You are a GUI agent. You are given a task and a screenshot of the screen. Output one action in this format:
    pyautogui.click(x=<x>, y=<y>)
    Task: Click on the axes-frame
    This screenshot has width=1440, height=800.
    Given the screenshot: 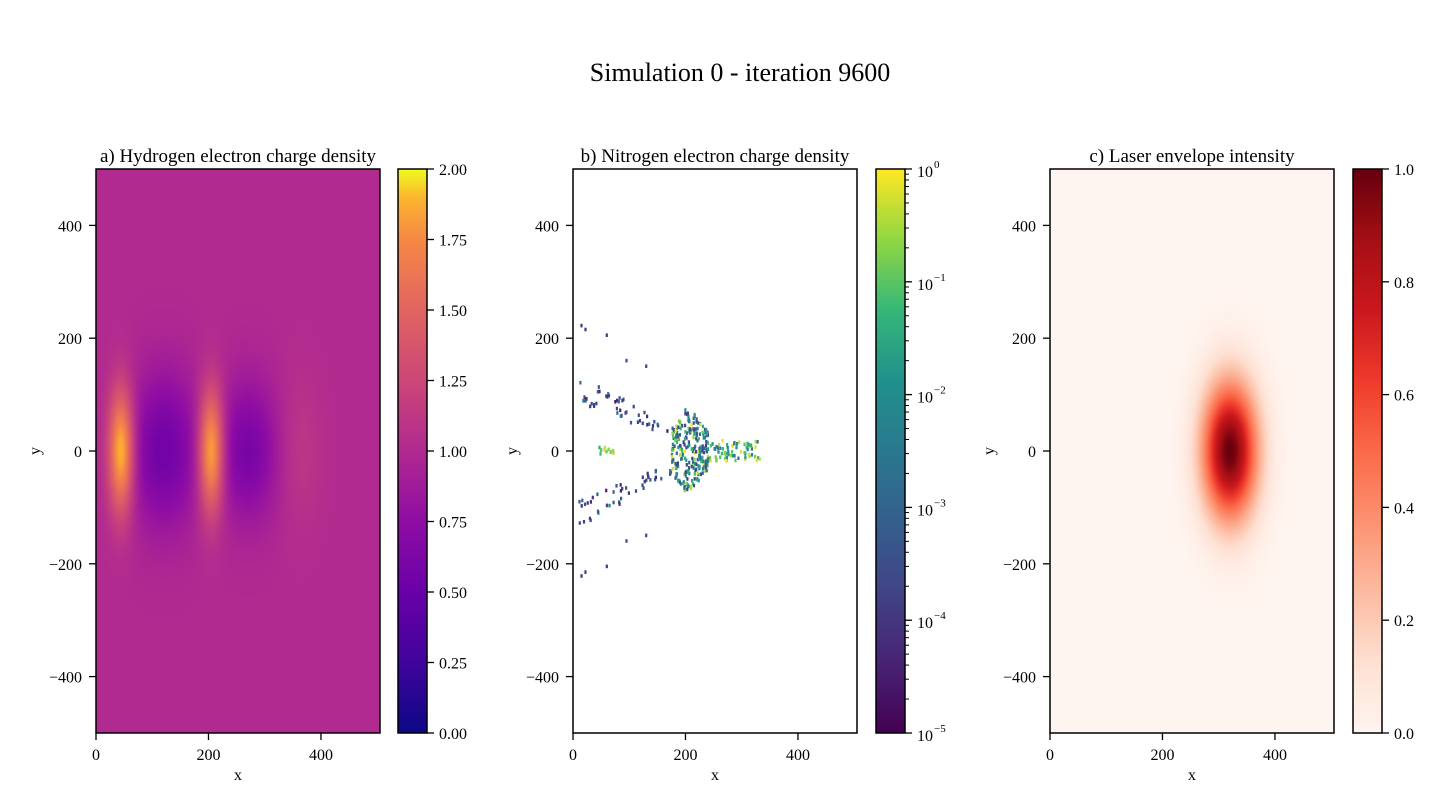 What is the action you would take?
    pyautogui.click(x=715, y=451)
    